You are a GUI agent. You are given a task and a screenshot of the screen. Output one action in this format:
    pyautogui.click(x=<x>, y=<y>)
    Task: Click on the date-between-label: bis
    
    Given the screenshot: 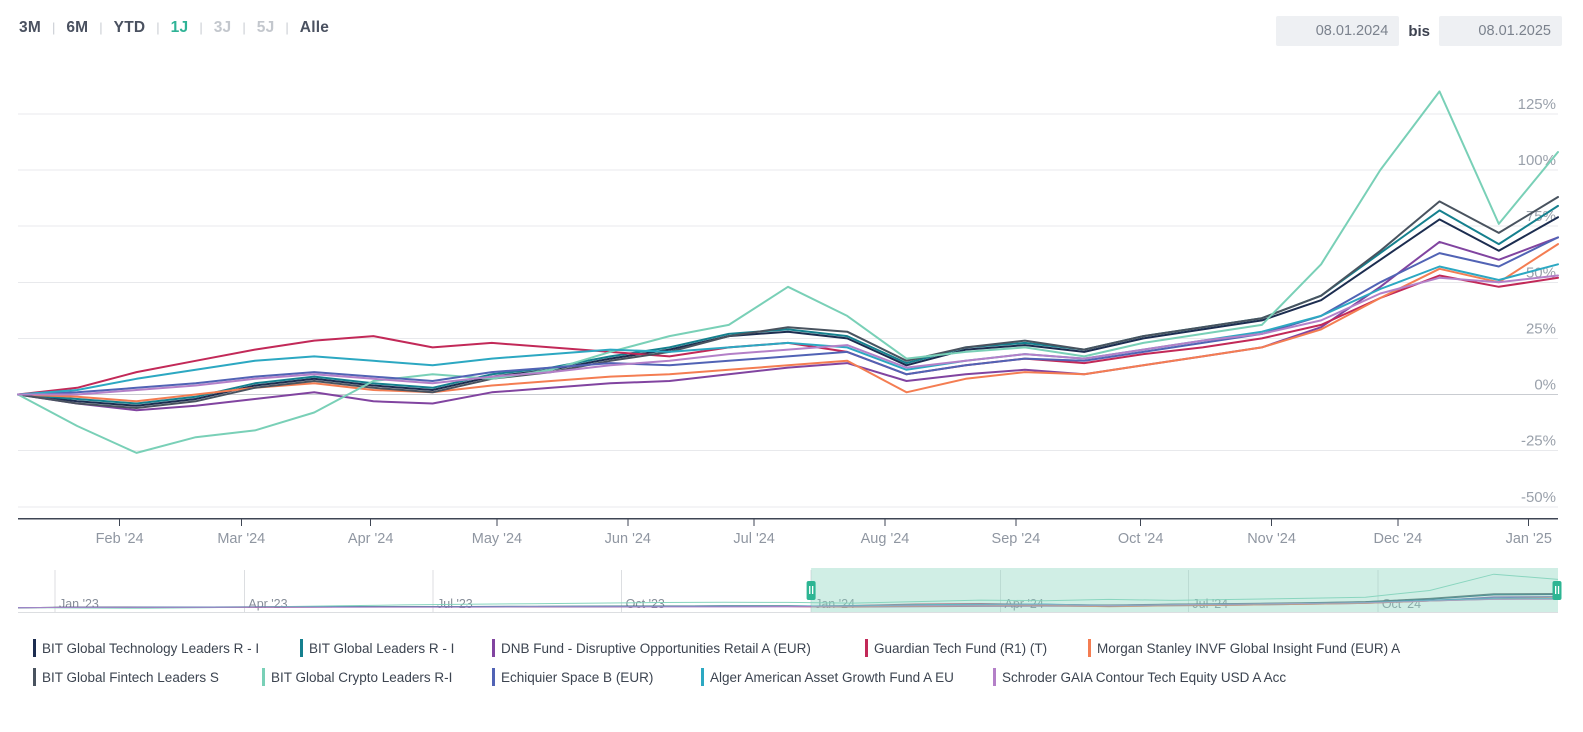 What is the action you would take?
    pyautogui.click(x=1419, y=31)
    